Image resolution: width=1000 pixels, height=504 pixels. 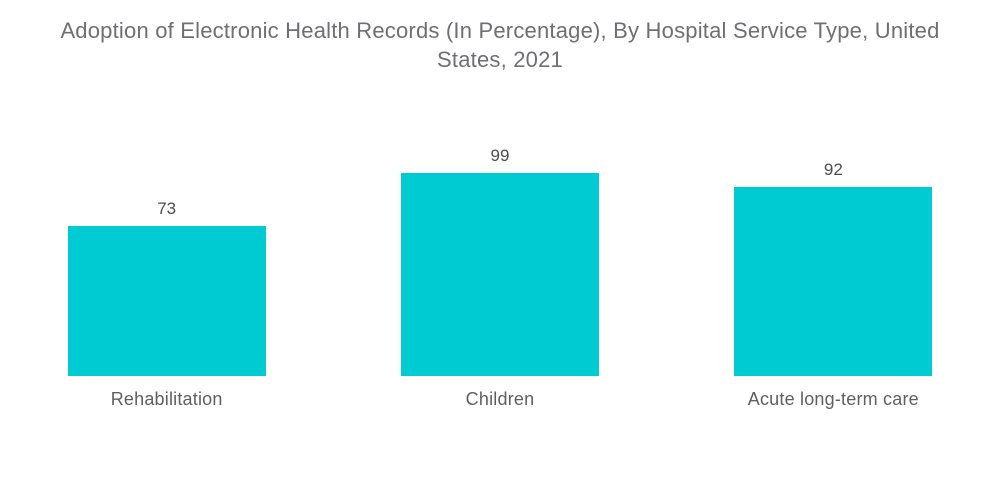 I want to click on category-label-children: Children, so click(x=500, y=399).